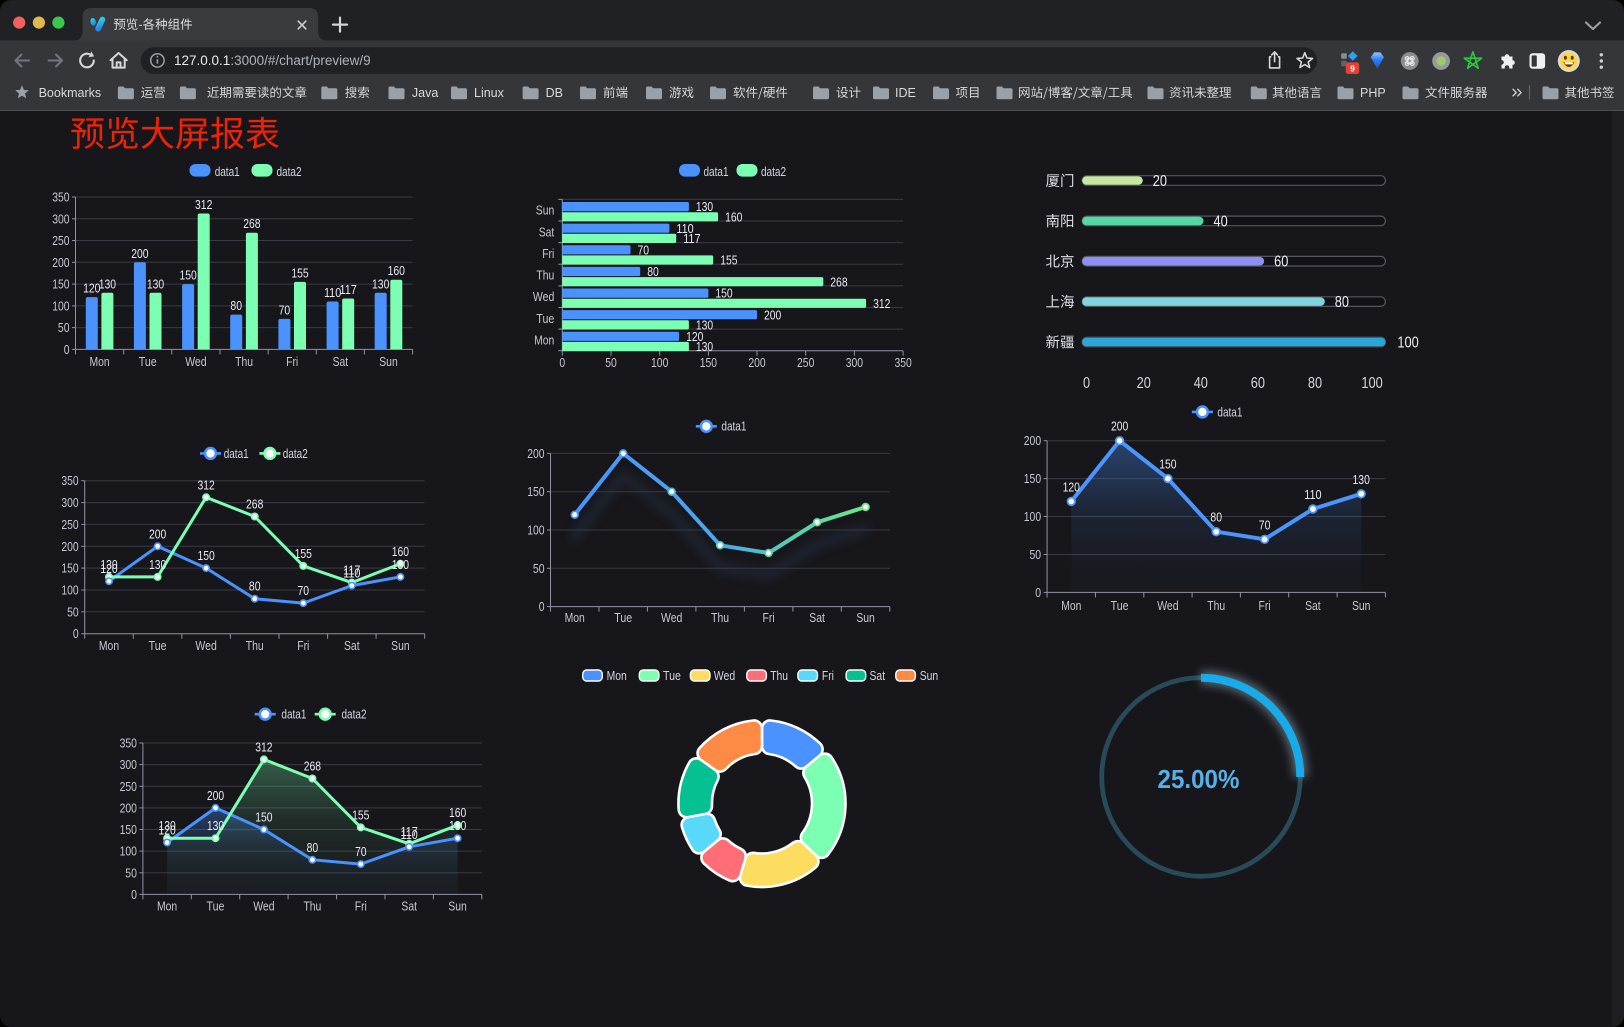  I want to click on svg-text: 25.00%, so click(1199, 779).